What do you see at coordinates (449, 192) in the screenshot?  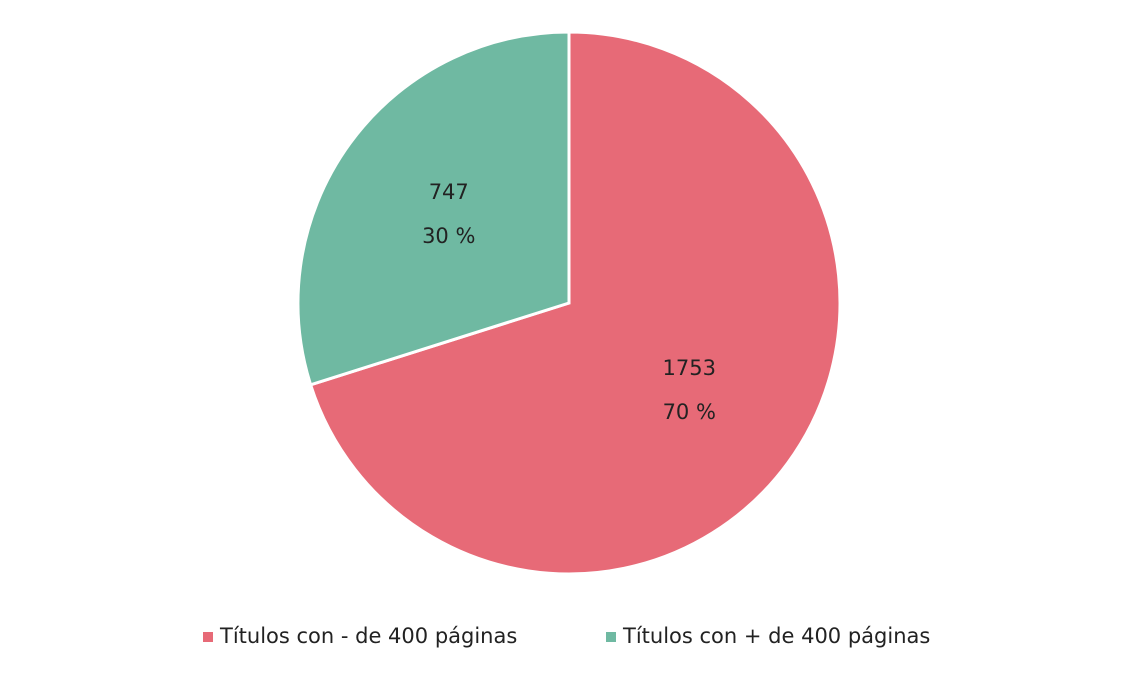 I see `value-label: 747` at bounding box center [449, 192].